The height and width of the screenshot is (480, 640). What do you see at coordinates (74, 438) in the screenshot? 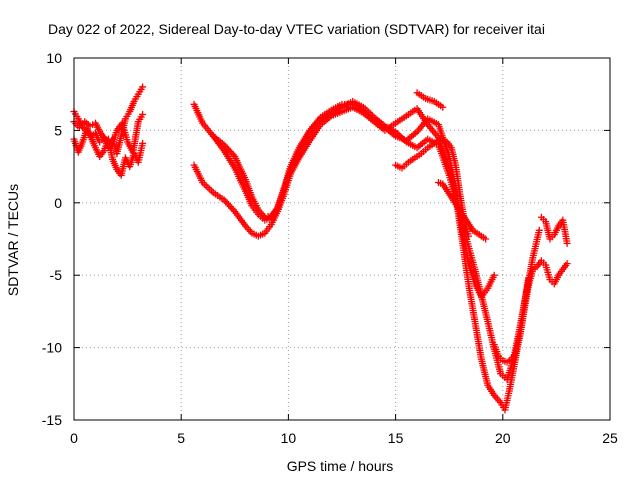
I see `x-tick-label: 0` at bounding box center [74, 438].